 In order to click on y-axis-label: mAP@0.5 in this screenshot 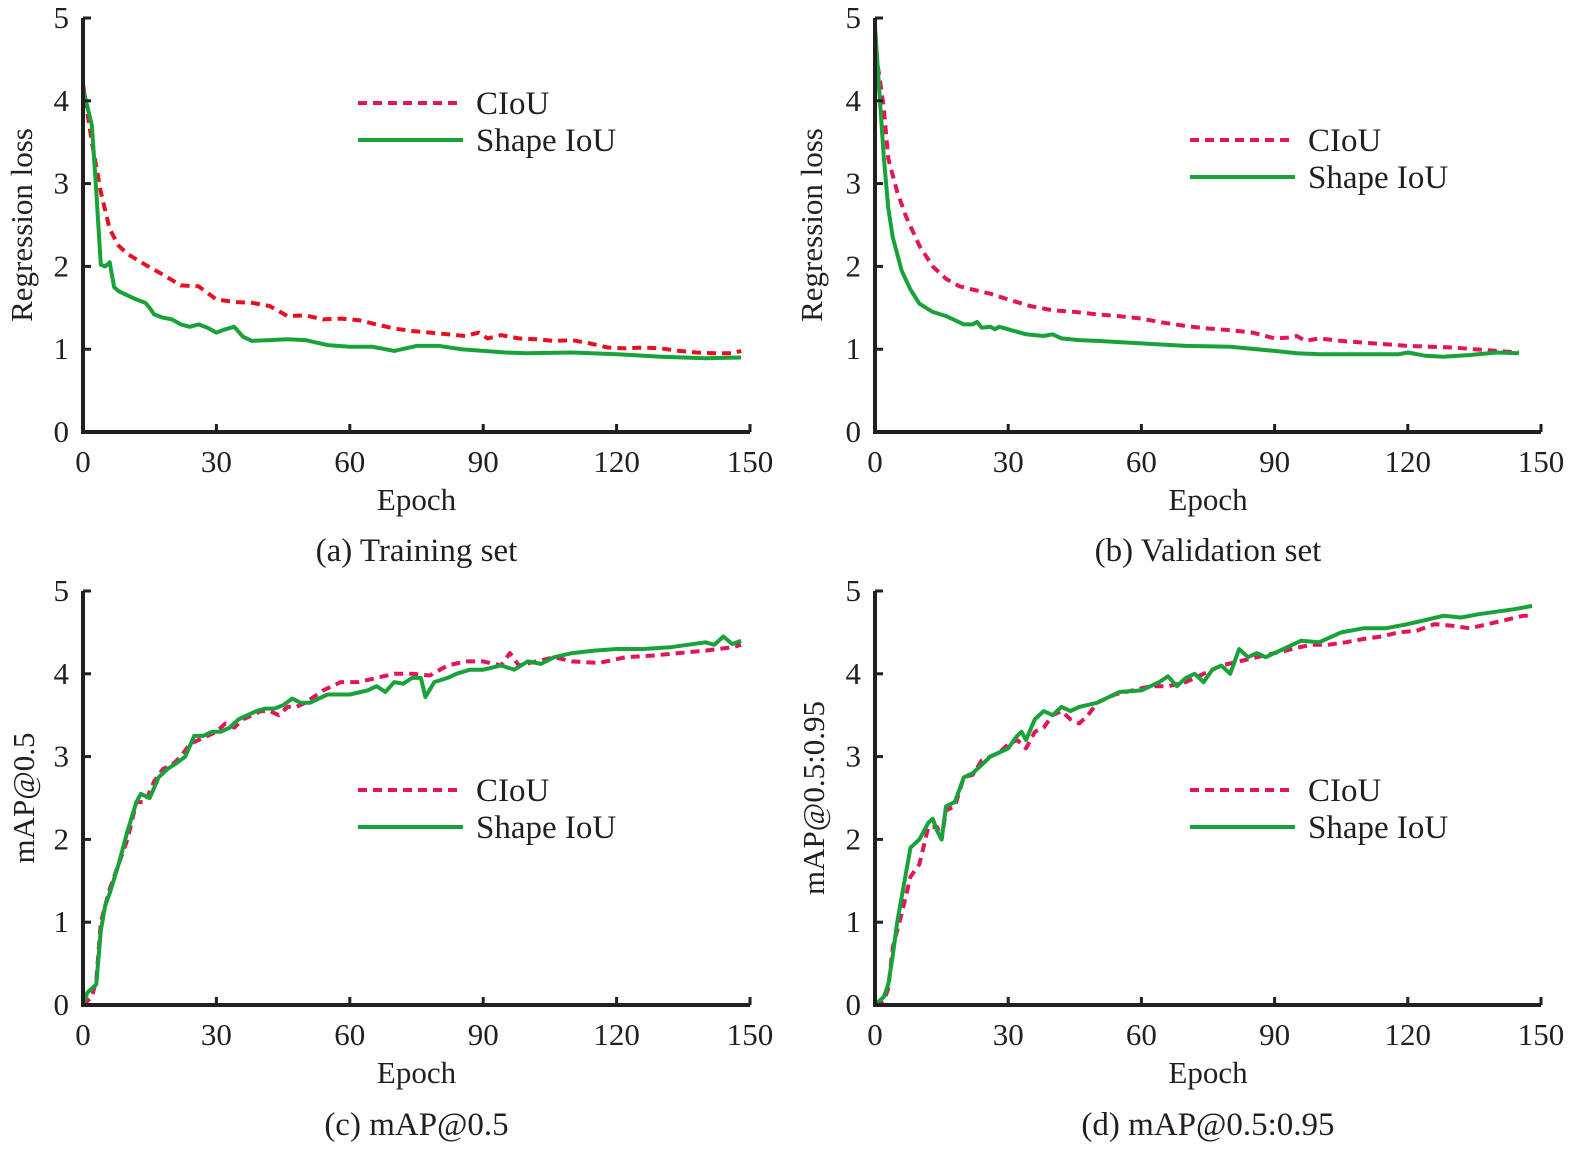, I will do `click(23, 797)`.